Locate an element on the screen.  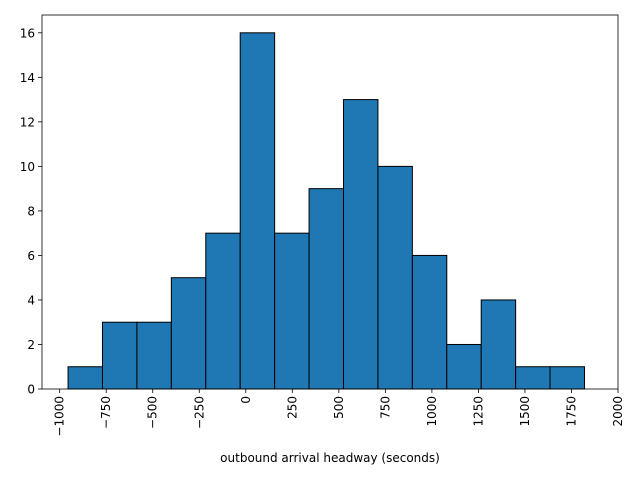
x-tick-label: 500 is located at coordinates (339, 407).